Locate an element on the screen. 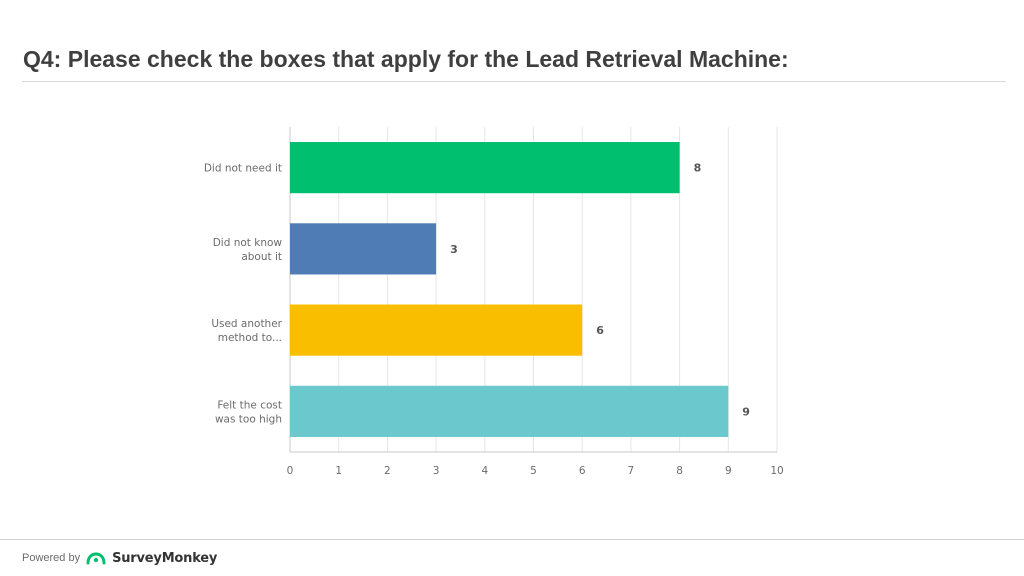  x-tick-label: 2 is located at coordinates (387, 471).